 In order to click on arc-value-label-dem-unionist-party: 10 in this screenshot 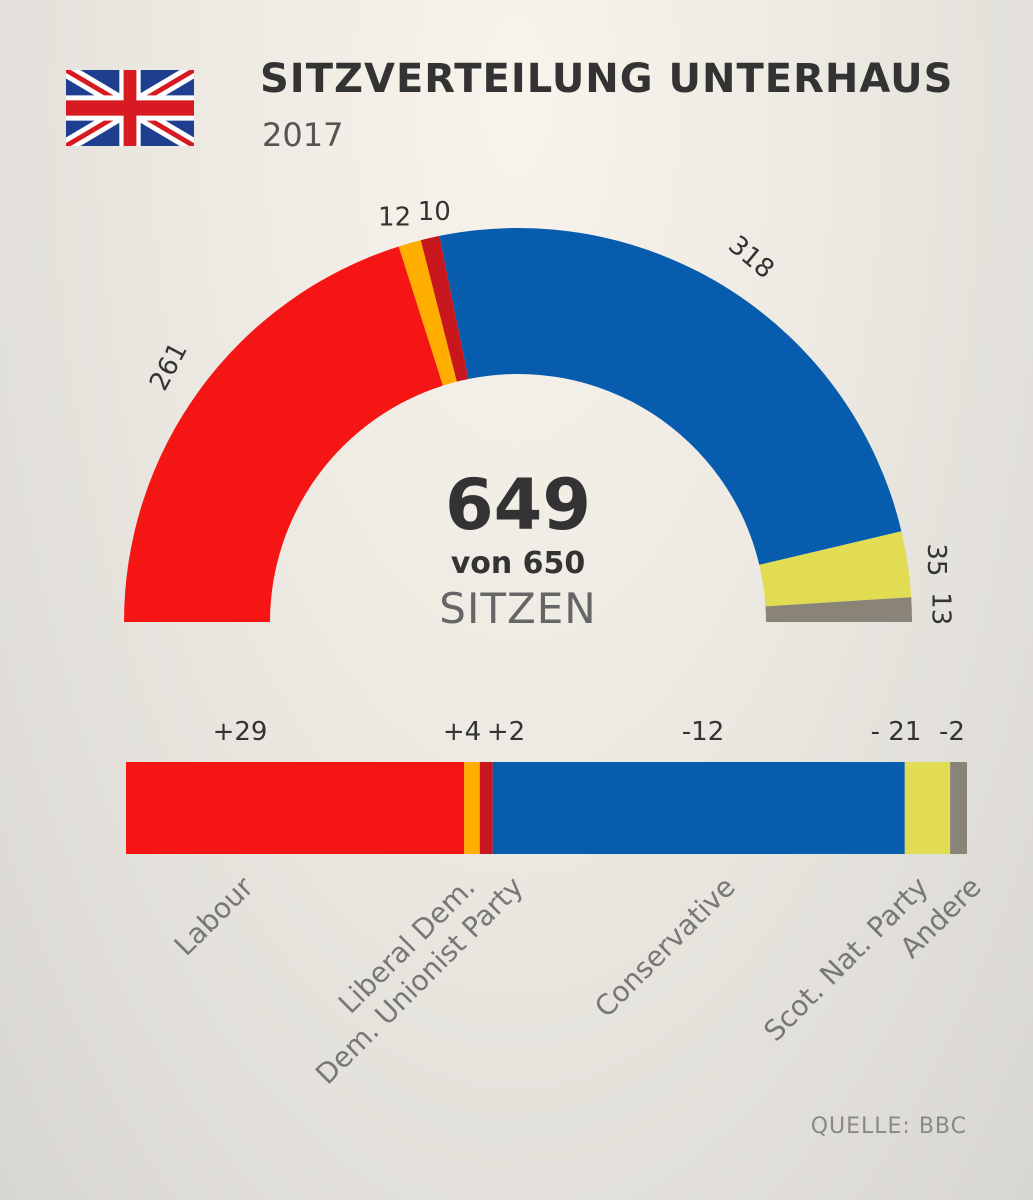, I will do `click(434, 212)`.